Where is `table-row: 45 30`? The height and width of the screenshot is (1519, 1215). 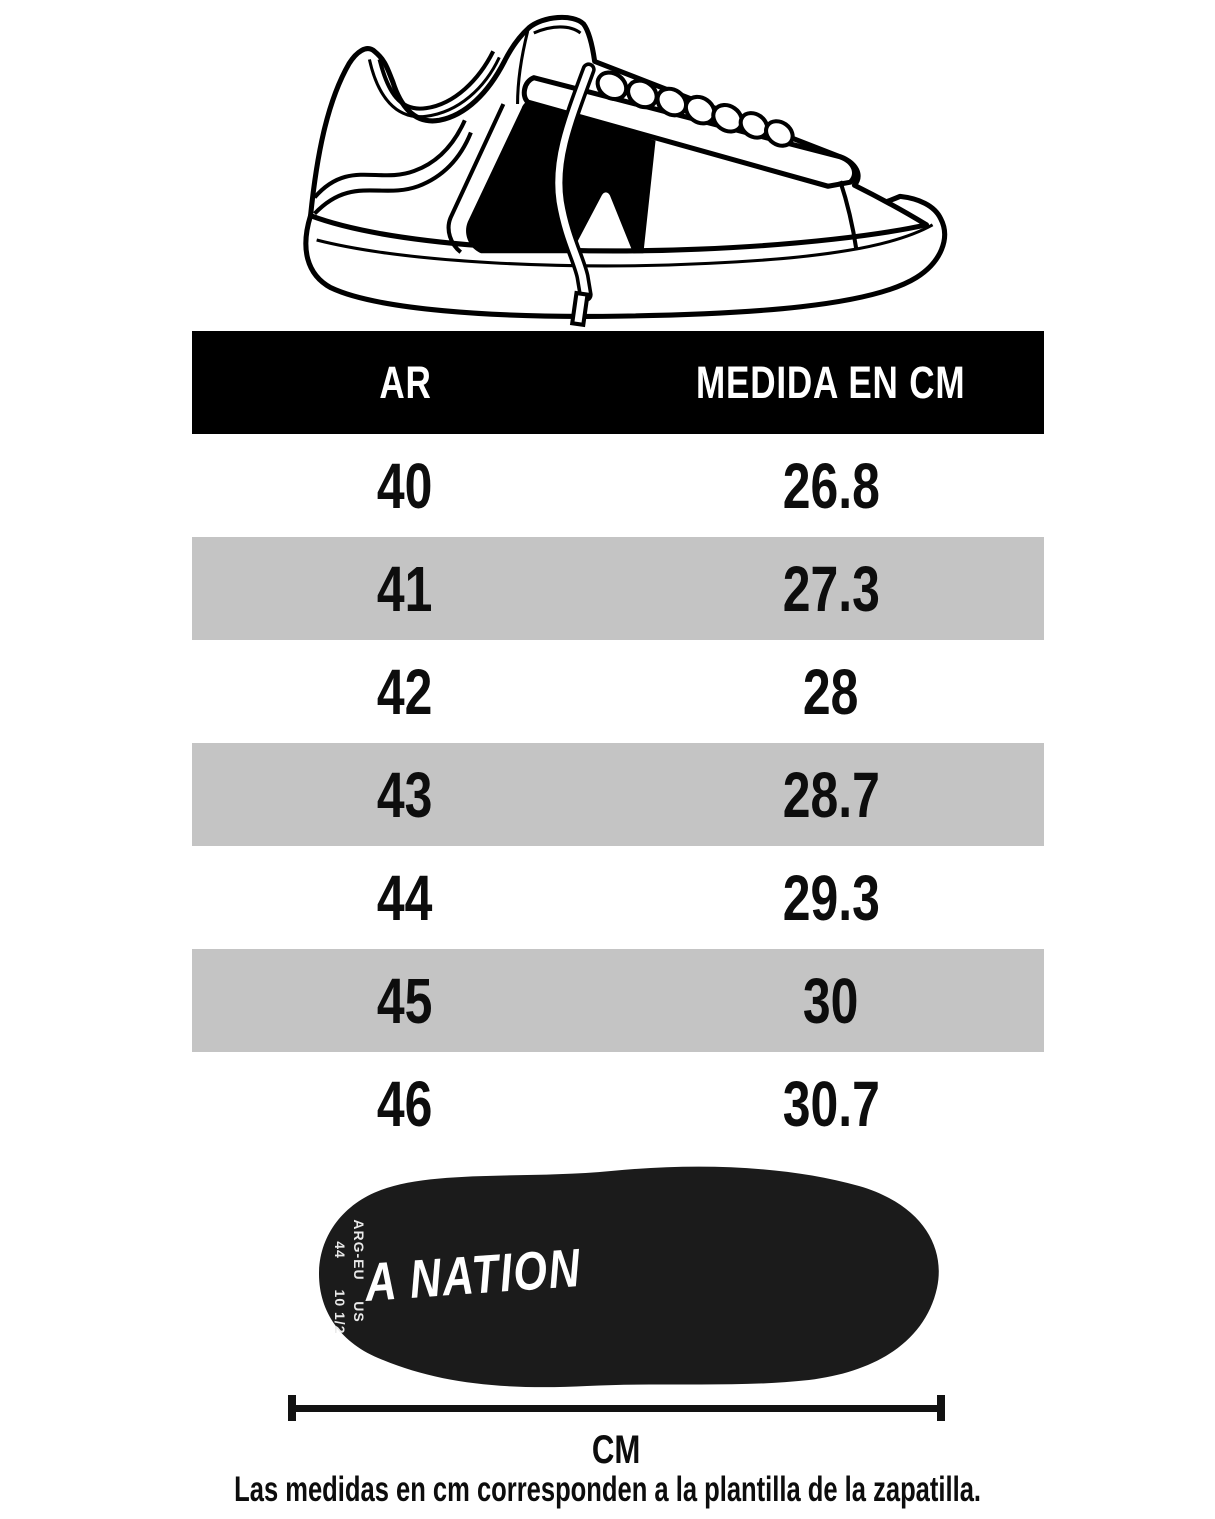
table-row: 45 30 is located at coordinates (618, 1000).